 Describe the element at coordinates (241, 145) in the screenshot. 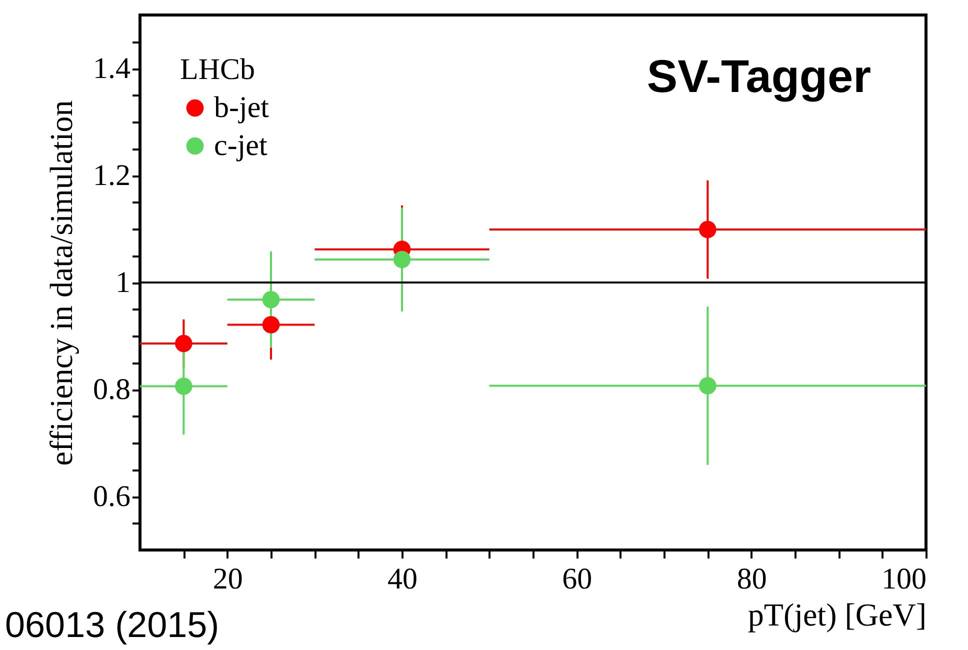

I see `legend-label: c-jet` at that location.